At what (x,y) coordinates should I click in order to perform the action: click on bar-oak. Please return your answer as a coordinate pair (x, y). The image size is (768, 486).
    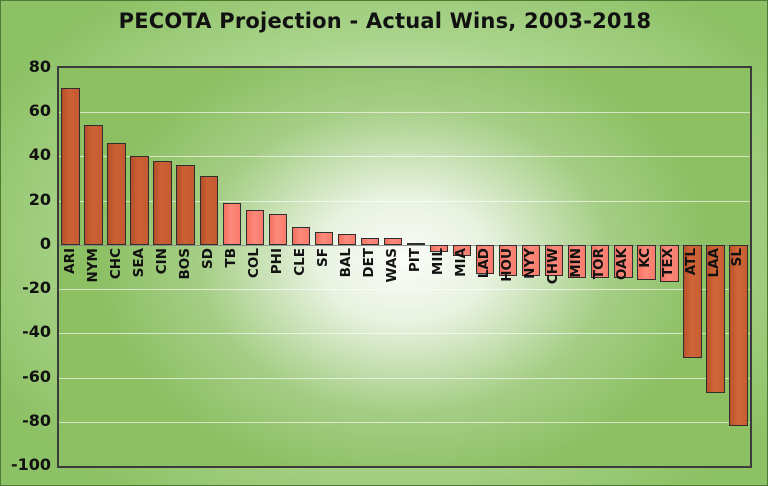
    Looking at the image, I should click on (623, 261).